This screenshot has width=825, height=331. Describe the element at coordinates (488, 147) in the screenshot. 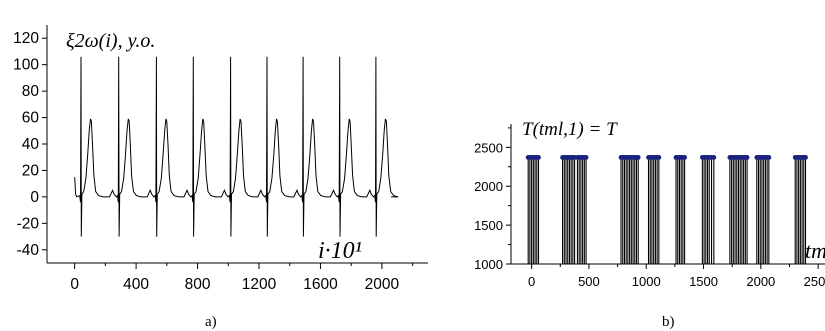

I see `panel-b-y-tick-label: 2500` at that location.